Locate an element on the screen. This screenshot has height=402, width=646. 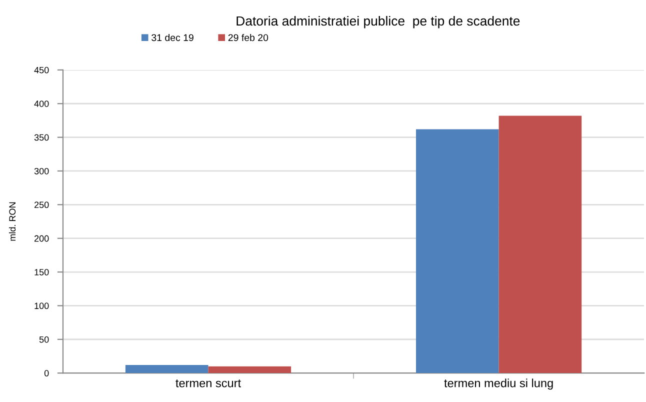
y-tick-label: 0 is located at coordinates (46, 373).